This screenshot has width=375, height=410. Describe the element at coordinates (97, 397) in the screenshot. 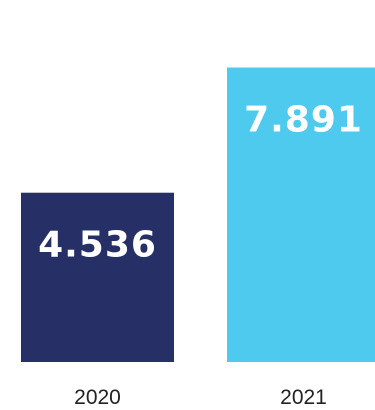

I see `category-label-2020: 2020` at that location.